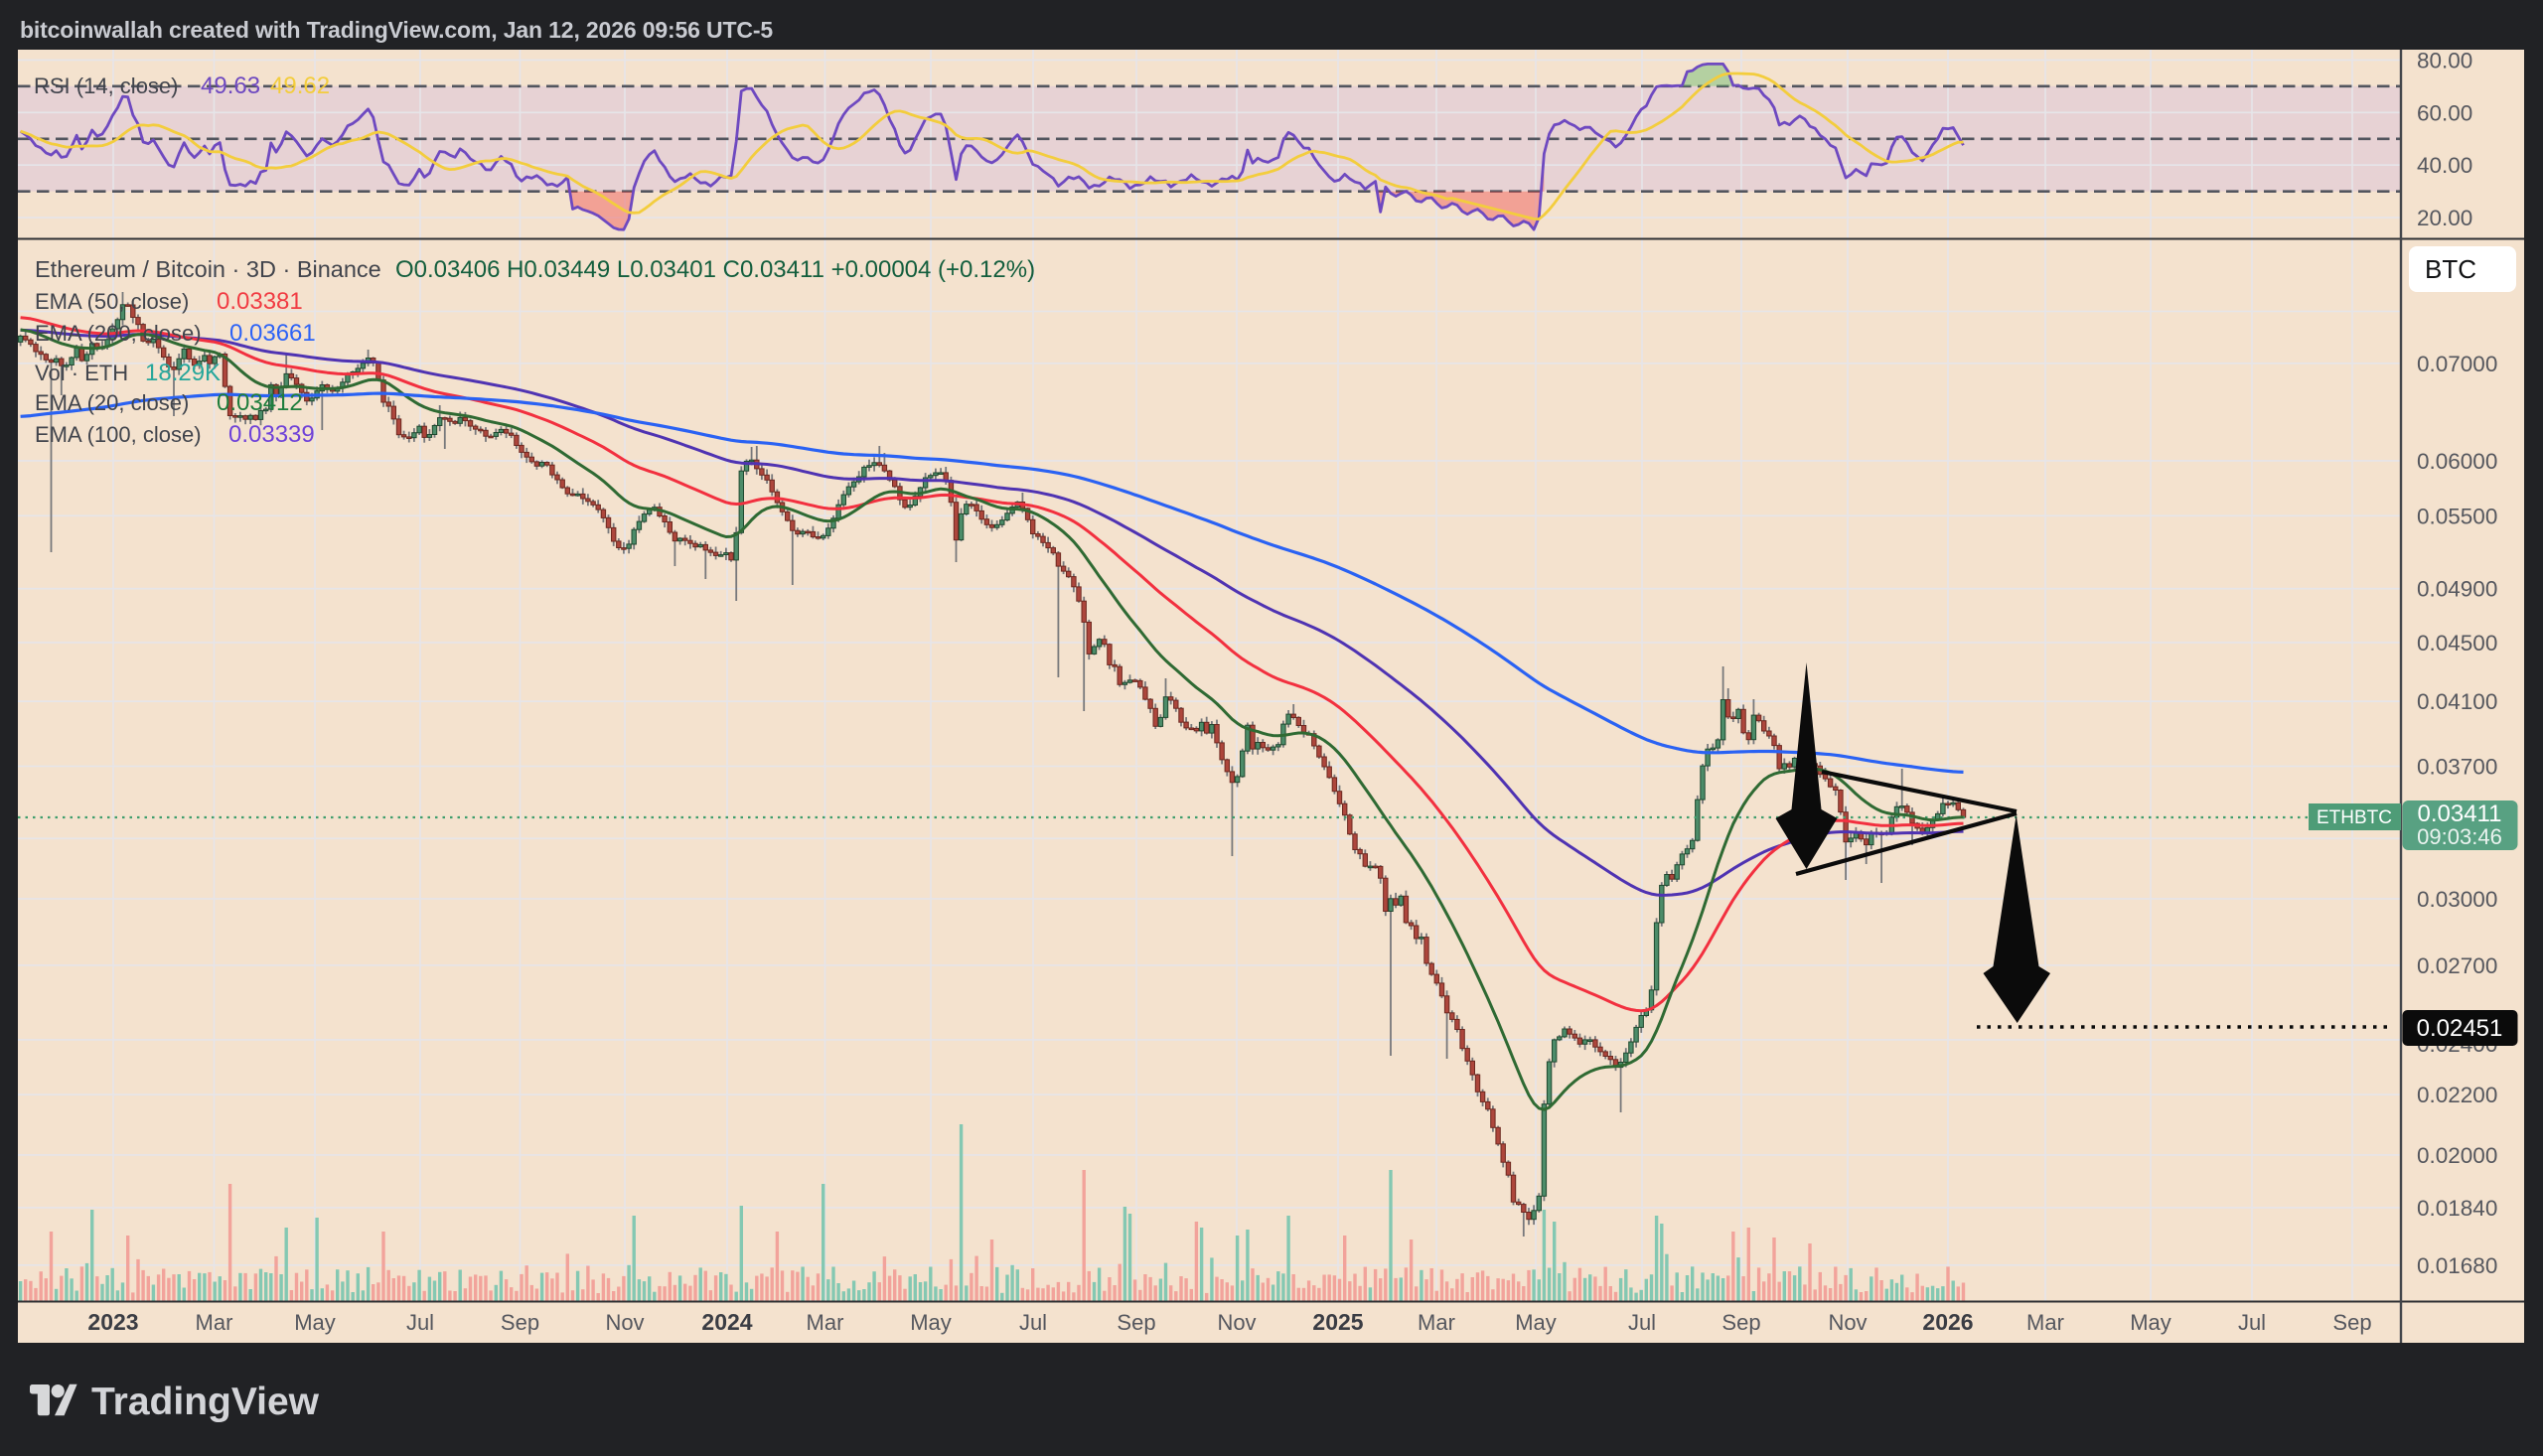  What do you see at coordinates (300, 86) in the screenshot?
I see `svg-text: 49.62` at bounding box center [300, 86].